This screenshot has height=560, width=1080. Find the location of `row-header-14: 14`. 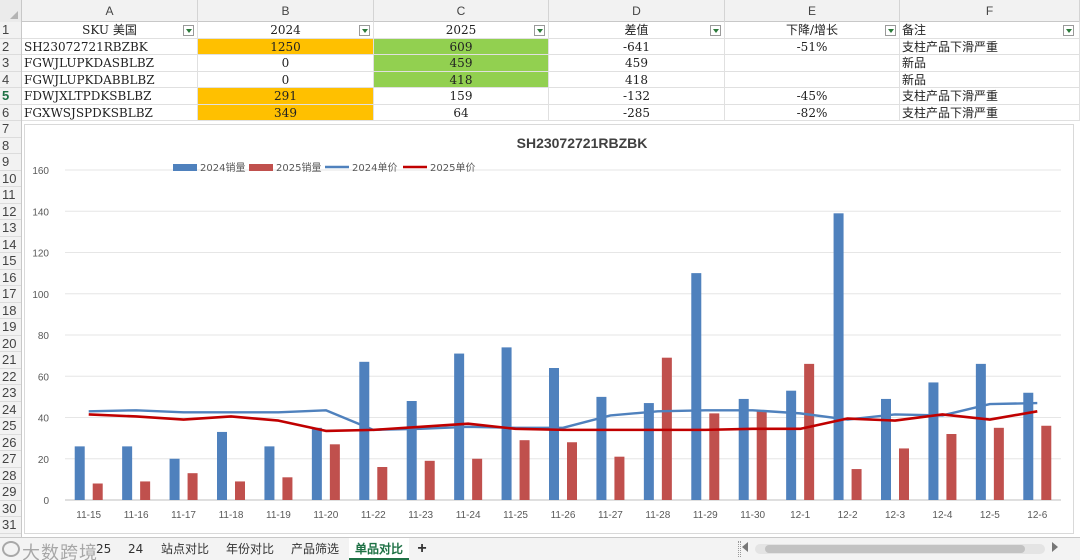

row-header-14: 14 is located at coordinates (10, 245).